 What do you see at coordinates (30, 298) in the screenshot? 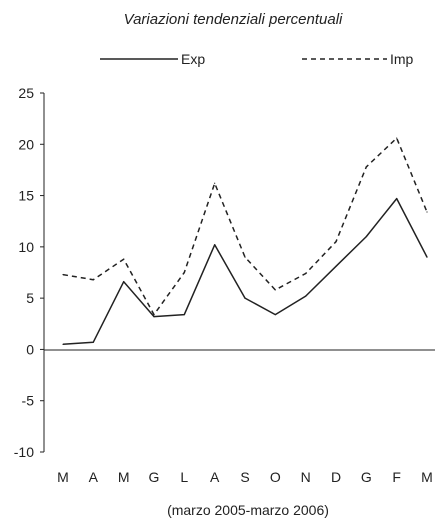
I see `y-tick-label: 5` at bounding box center [30, 298].